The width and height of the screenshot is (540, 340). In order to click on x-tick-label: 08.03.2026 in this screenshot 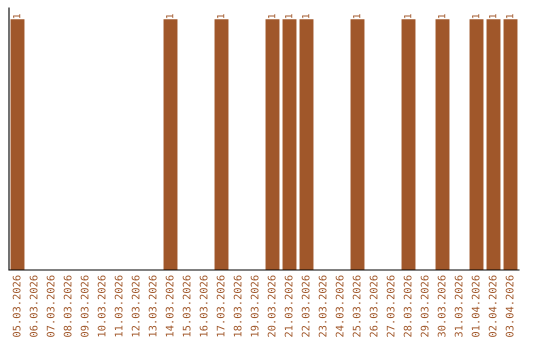, I will do `click(68, 306)`.